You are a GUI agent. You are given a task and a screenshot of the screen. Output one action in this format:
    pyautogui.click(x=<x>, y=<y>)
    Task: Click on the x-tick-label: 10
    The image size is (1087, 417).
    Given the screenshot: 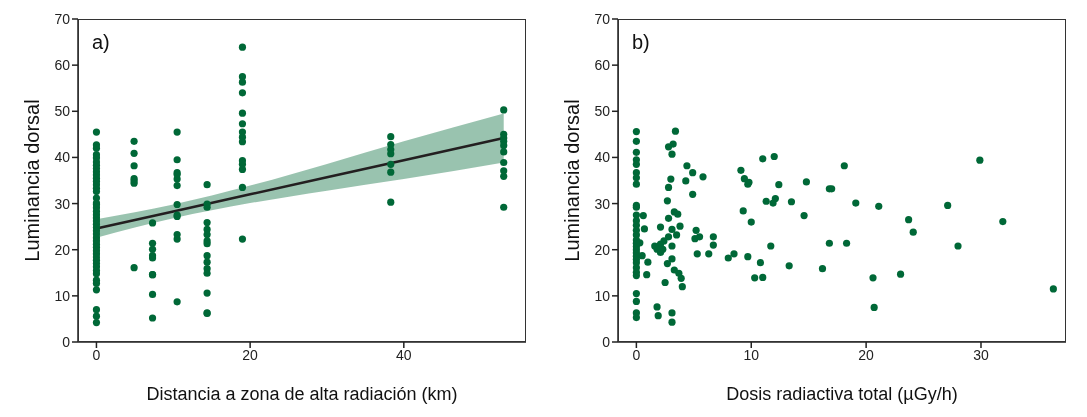 What is the action you would take?
    pyautogui.click(x=751, y=354)
    